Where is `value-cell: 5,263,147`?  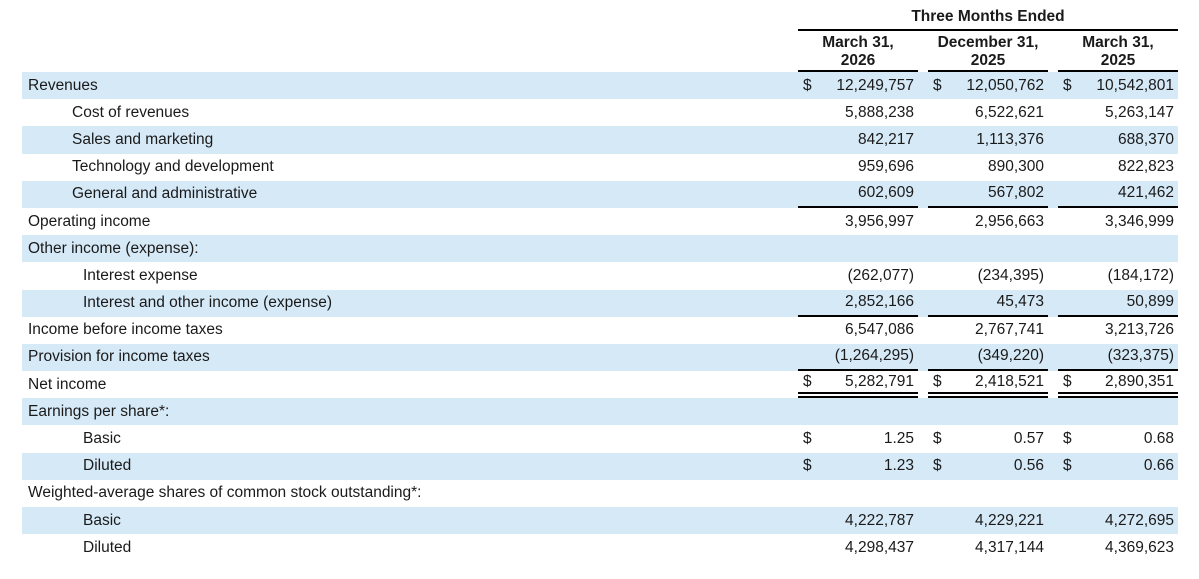
value-cell: 5,263,147 is located at coordinates (1118, 112).